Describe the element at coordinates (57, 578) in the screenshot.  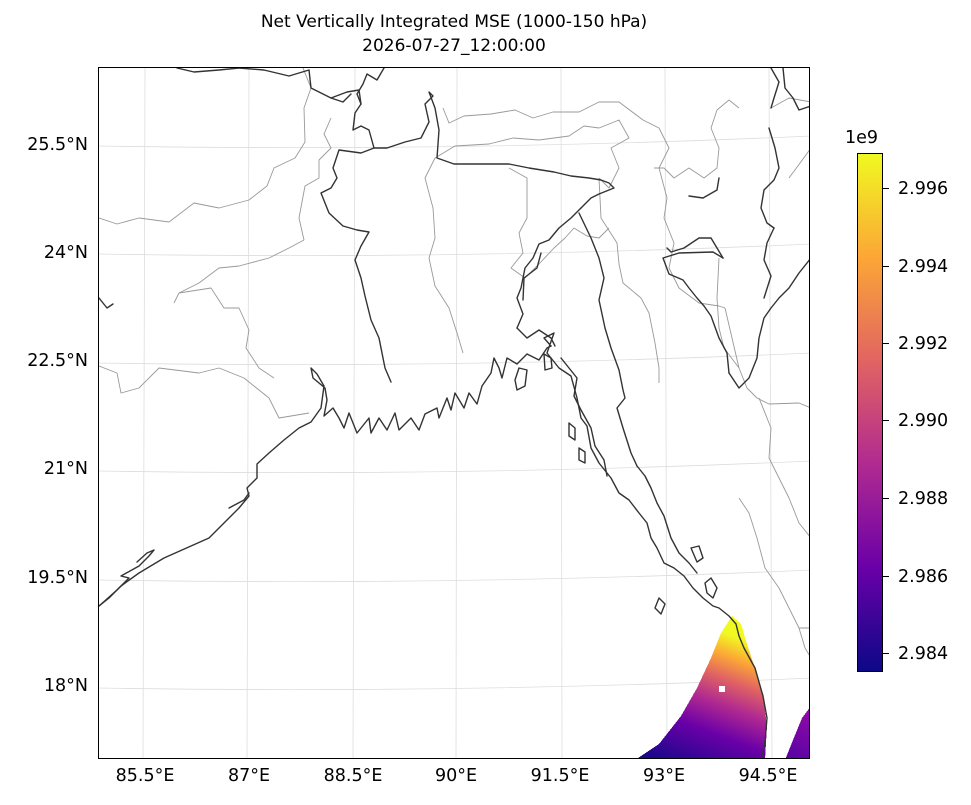
I see `y-tick-label: 19.5°N` at that location.